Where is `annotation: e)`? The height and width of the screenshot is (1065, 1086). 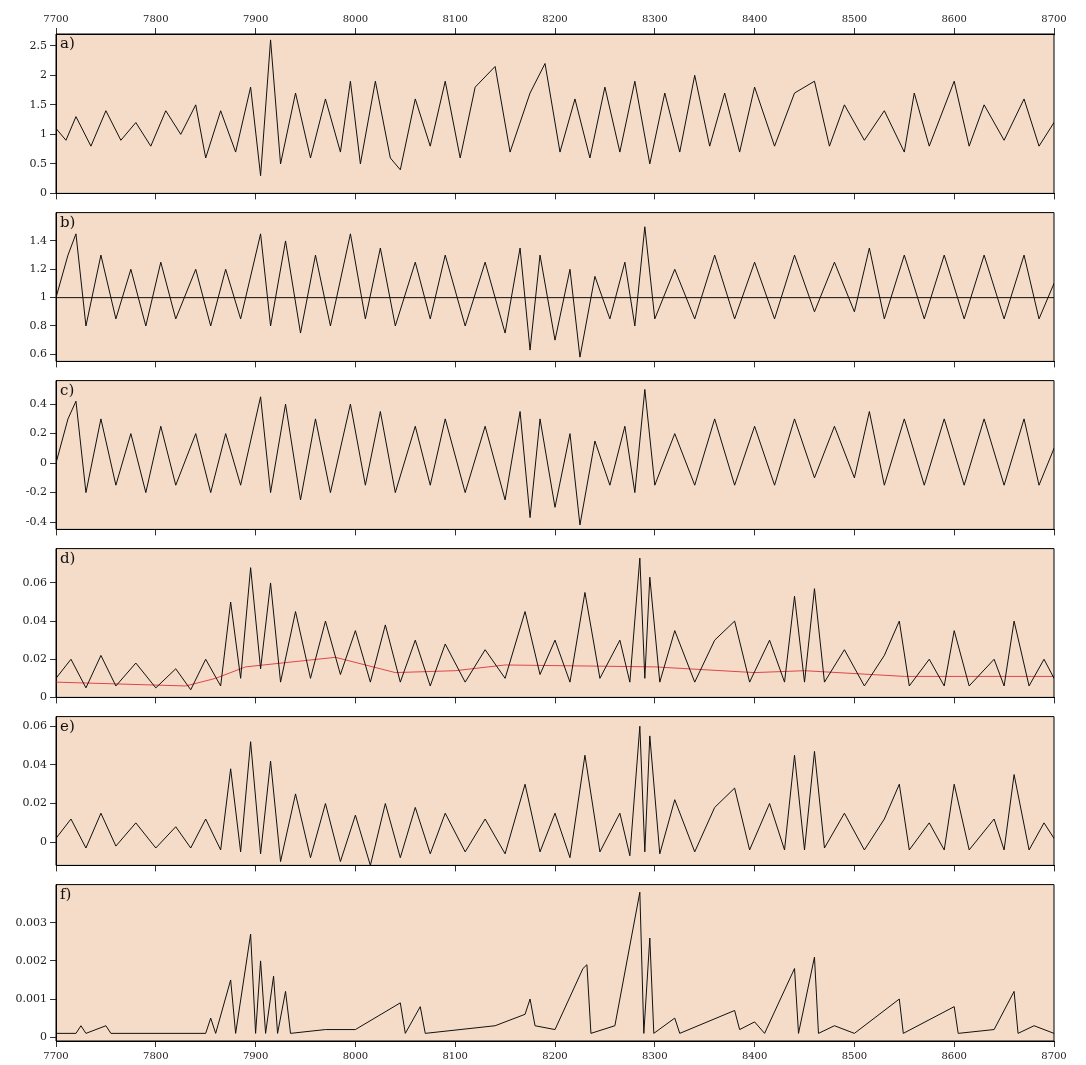
annotation: e) is located at coordinates (67, 725).